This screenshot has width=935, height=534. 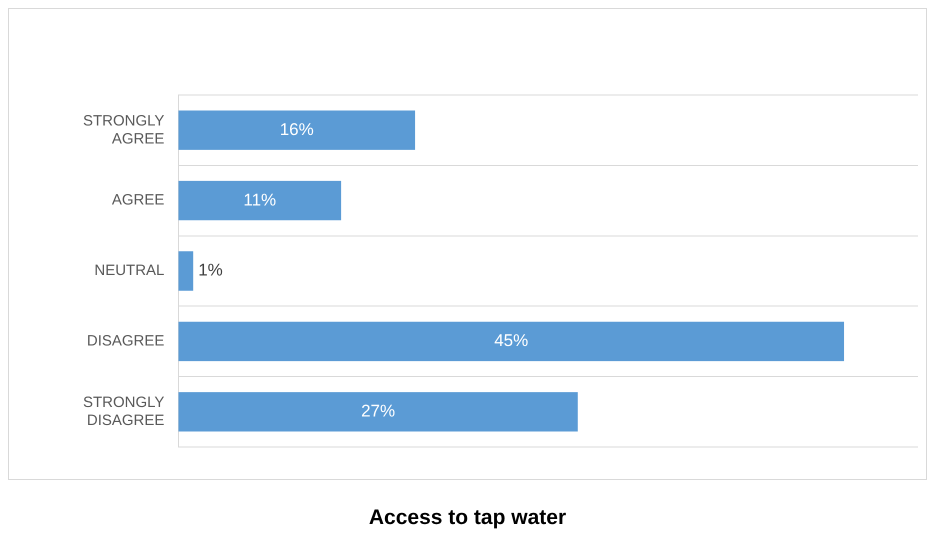 What do you see at coordinates (123, 411) in the screenshot?
I see `y-tick-label: STRONGLY DISAGREE` at bounding box center [123, 411].